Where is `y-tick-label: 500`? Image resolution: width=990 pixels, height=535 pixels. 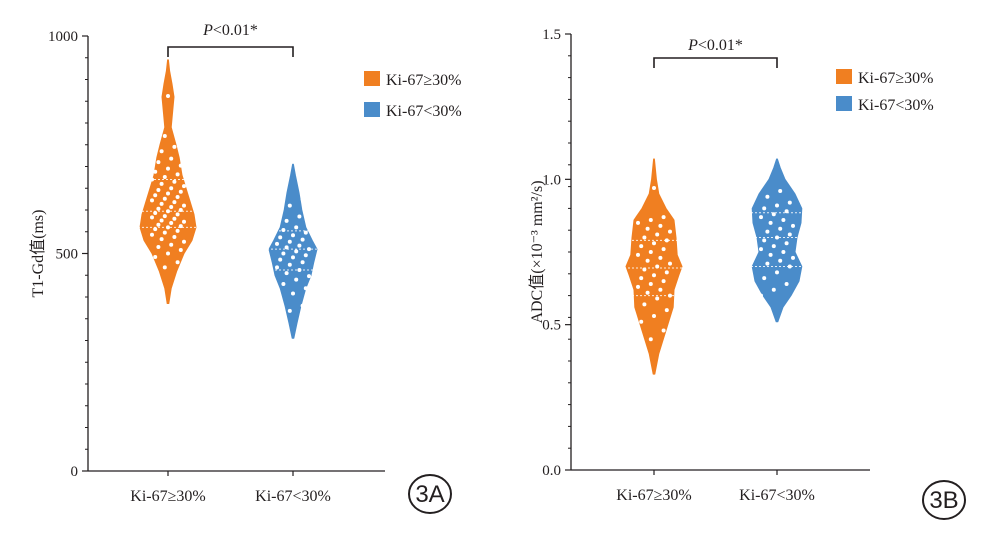 y-tick-label: 500 is located at coordinates (67, 255).